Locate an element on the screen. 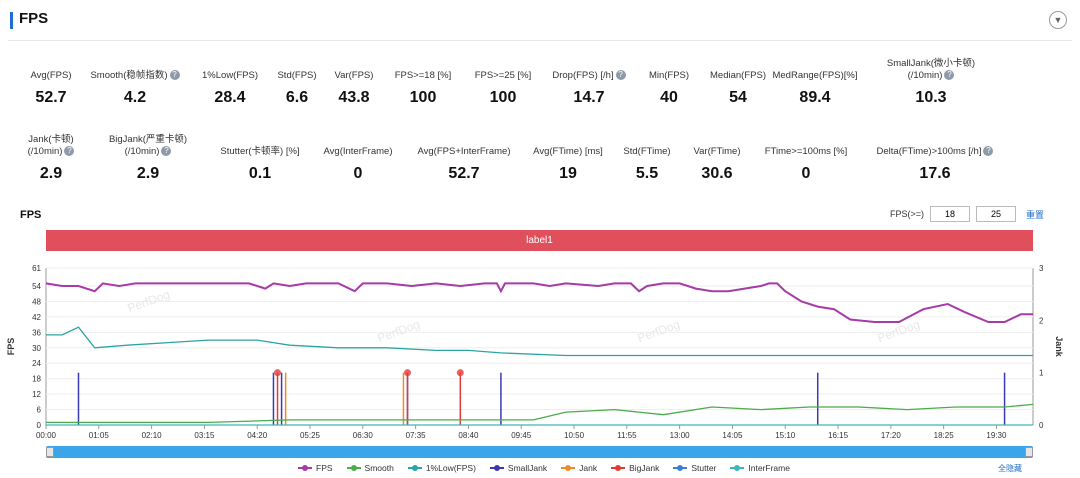 This screenshot has height=478, width=1080. fps-filter: FPS(>=) 重置 is located at coordinates (967, 214).